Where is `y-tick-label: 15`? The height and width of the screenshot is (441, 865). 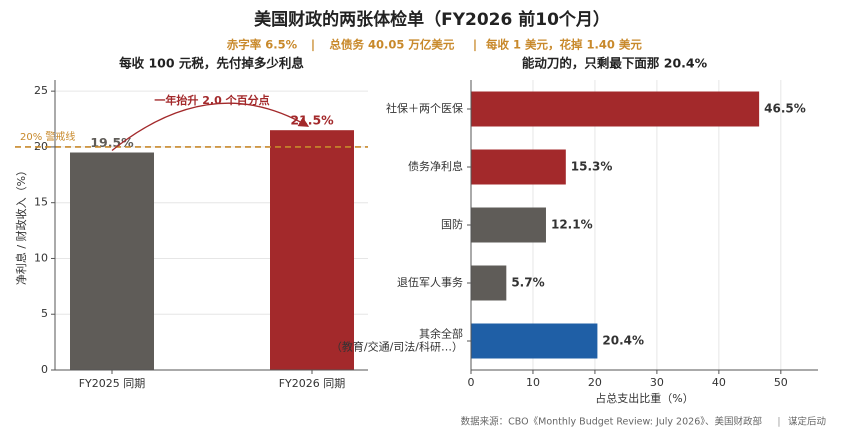
y-tick-label: 15 is located at coordinates (41, 202).